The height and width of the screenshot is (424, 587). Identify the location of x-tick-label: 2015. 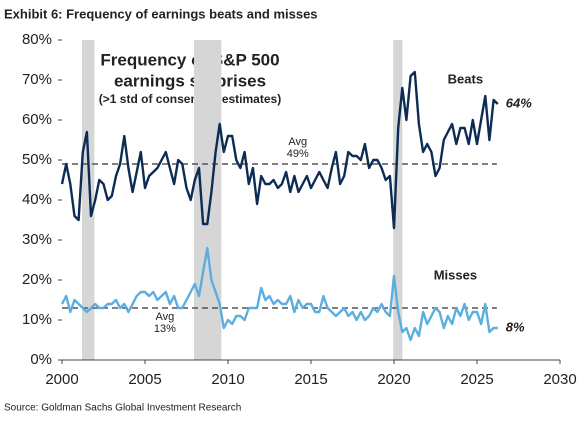
(310, 379).